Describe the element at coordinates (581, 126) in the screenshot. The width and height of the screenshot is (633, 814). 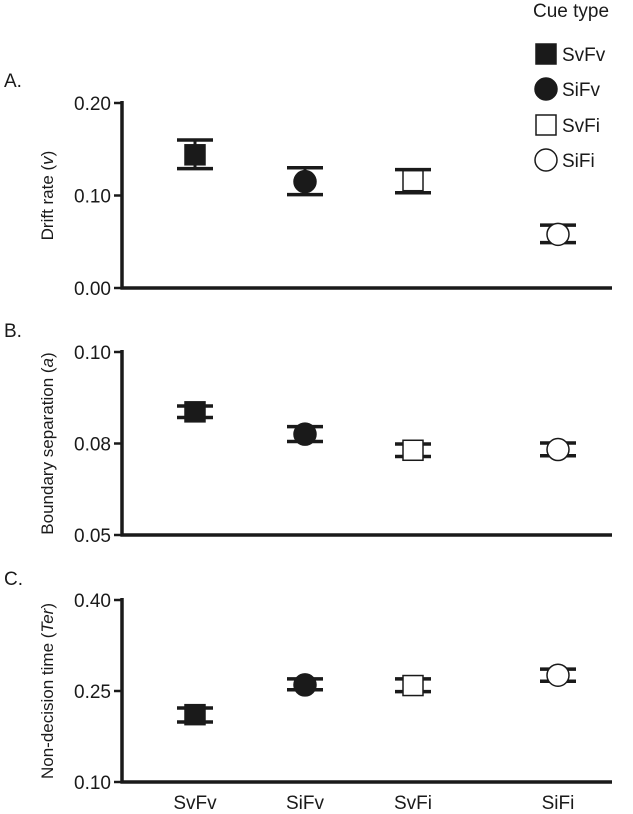
I see `legend-label-svfi: SvFi` at that location.